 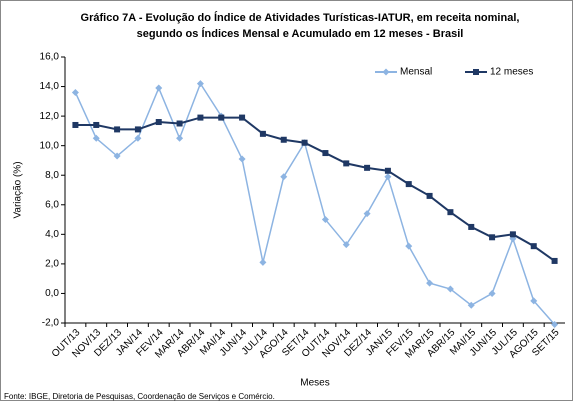 What do you see at coordinates (416, 72) in the screenshot?
I see `legend-label: Mensal` at bounding box center [416, 72].